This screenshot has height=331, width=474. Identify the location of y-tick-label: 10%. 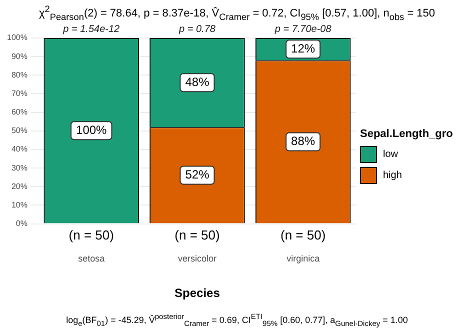
(19, 205).